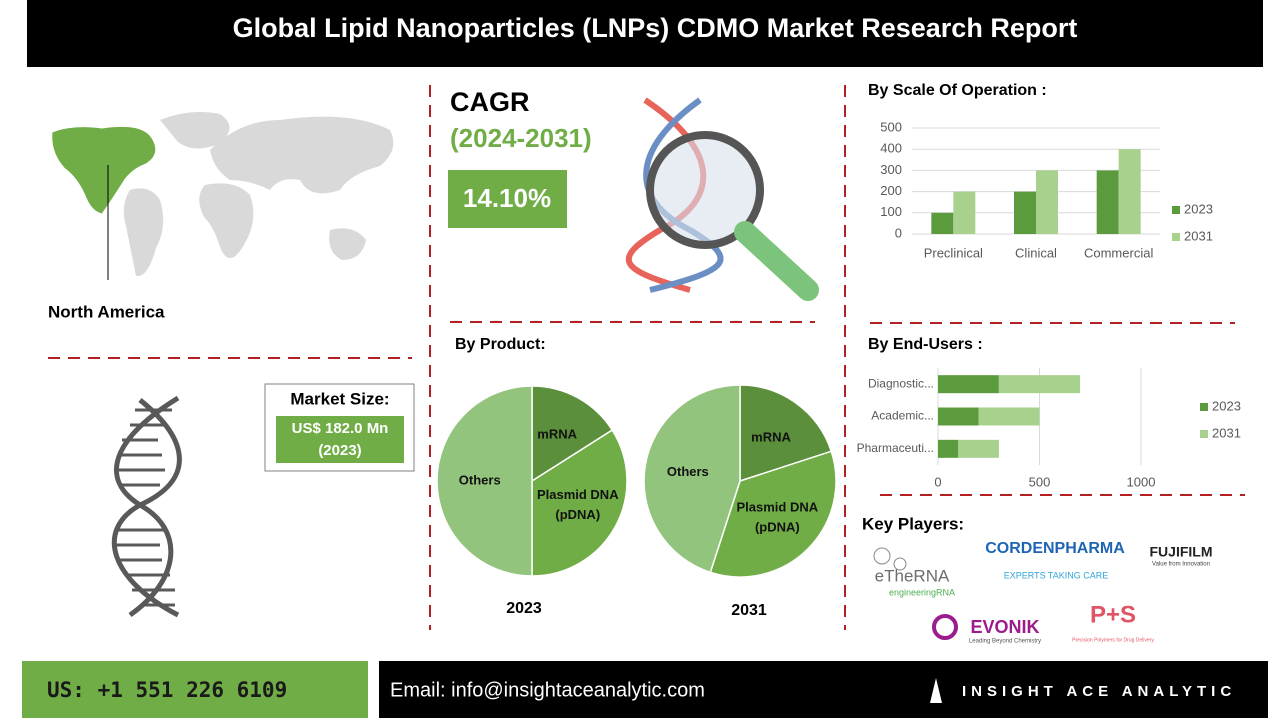 Image resolution: width=1280 pixels, height=720 pixels. Describe the element at coordinates (922, 592) in the screenshot. I see `logo-tagline: engineeringRNA` at that location.